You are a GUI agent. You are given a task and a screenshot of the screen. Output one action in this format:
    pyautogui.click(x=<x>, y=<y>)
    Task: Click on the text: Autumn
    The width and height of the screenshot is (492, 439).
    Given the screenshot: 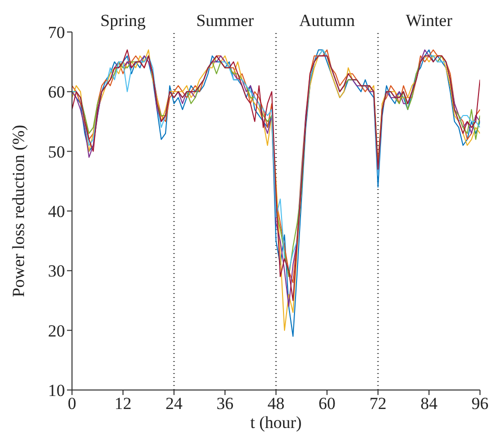 What is the action you would take?
    pyautogui.click(x=327, y=20)
    